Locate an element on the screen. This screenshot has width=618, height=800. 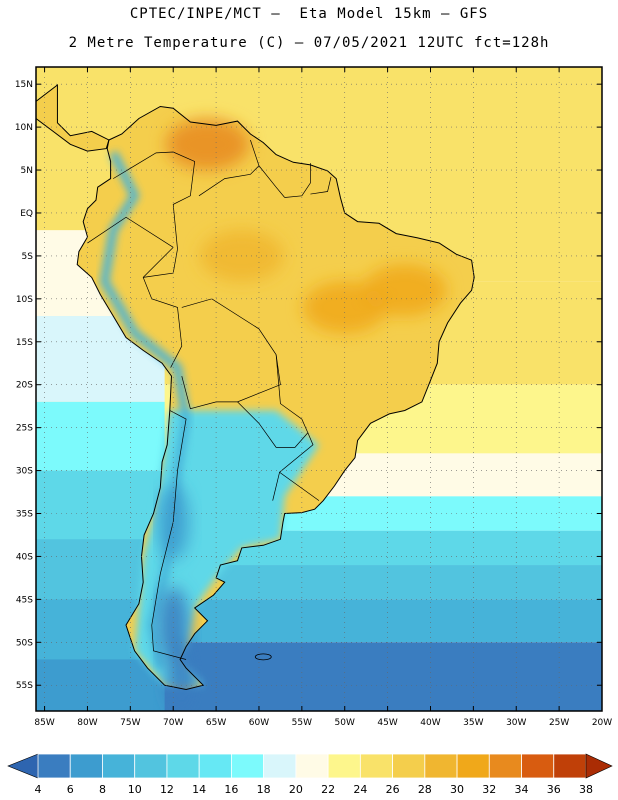
warm-patch-venezuela is located at coordinates (207, 144).